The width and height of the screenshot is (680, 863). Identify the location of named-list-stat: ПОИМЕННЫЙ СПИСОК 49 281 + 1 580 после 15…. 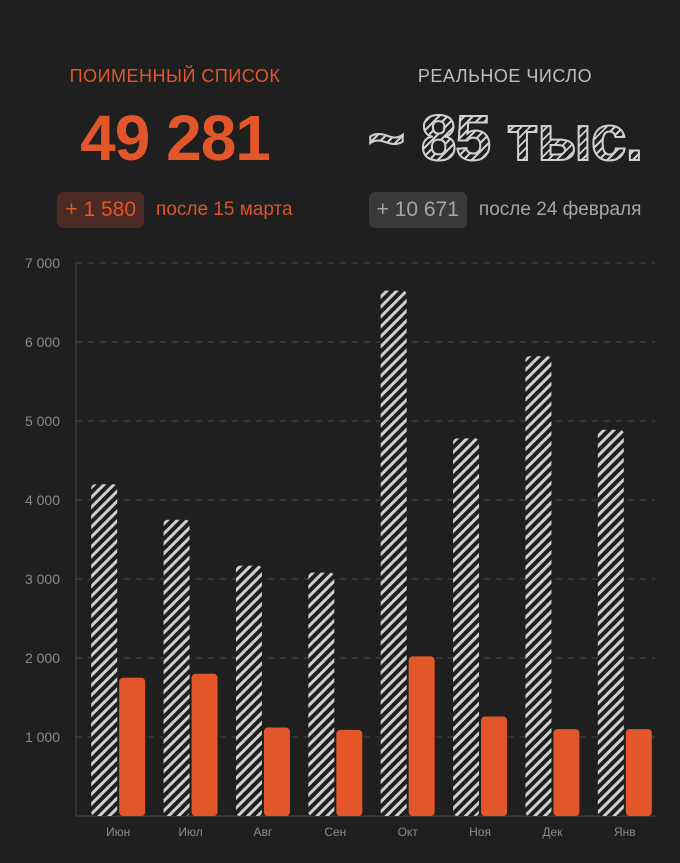
(175, 146).